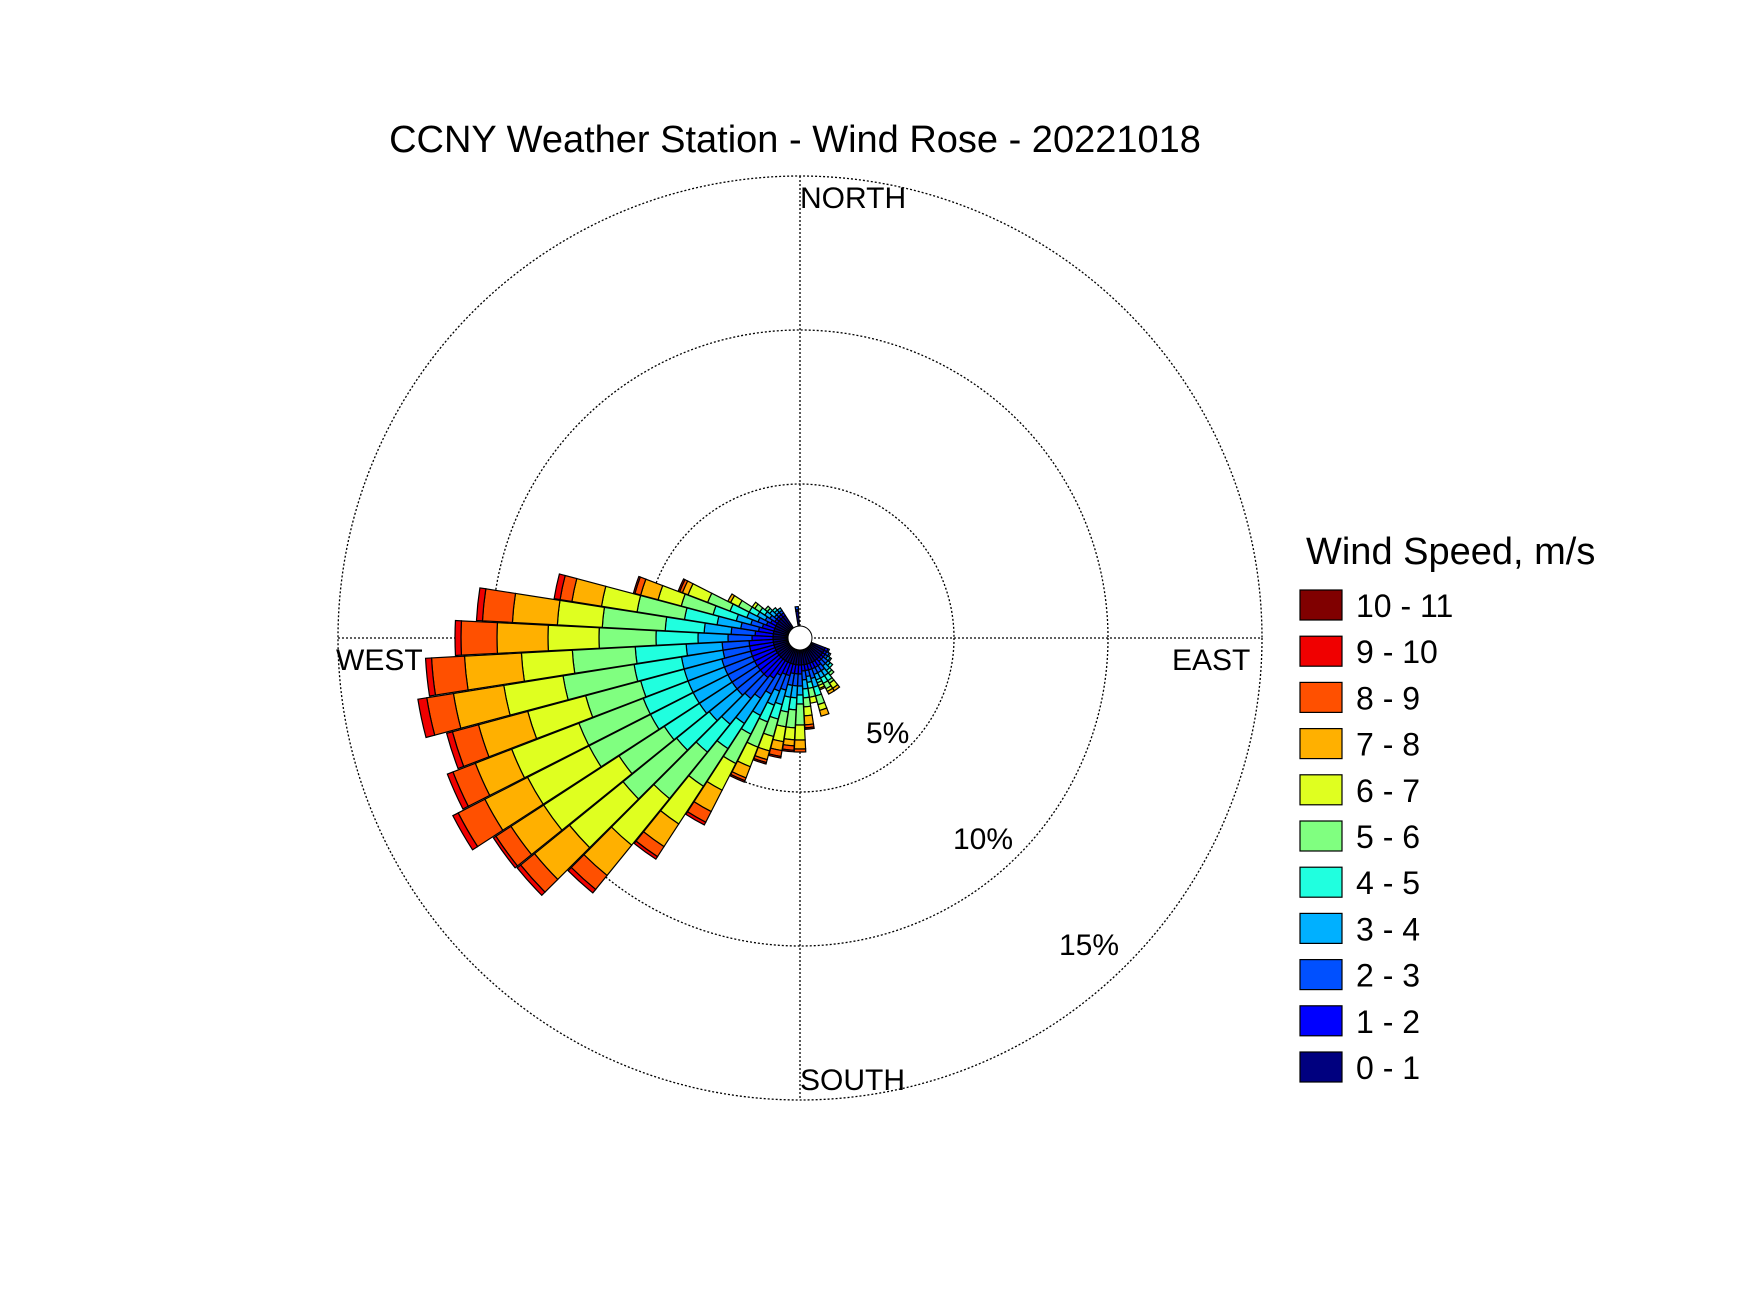 The height and width of the screenshot is (1313, 1750). What do you see at coordinates (1388, 929) in the screenshot?
I see `legend-label: 3 - 4` at bounding box center [1388, 929].